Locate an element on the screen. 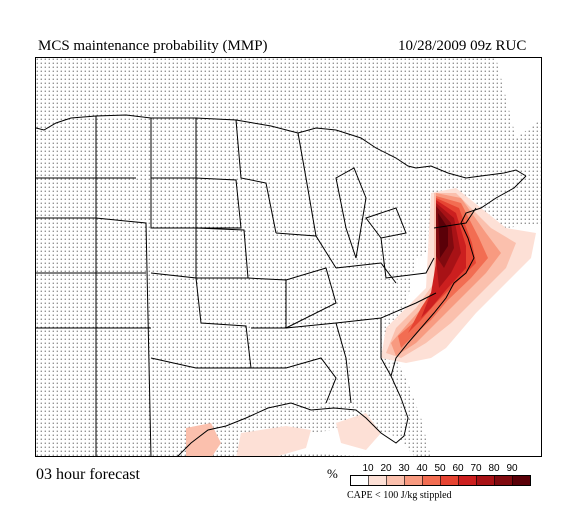  legend-tick-label: 50 is located at coordinates (440, 468).